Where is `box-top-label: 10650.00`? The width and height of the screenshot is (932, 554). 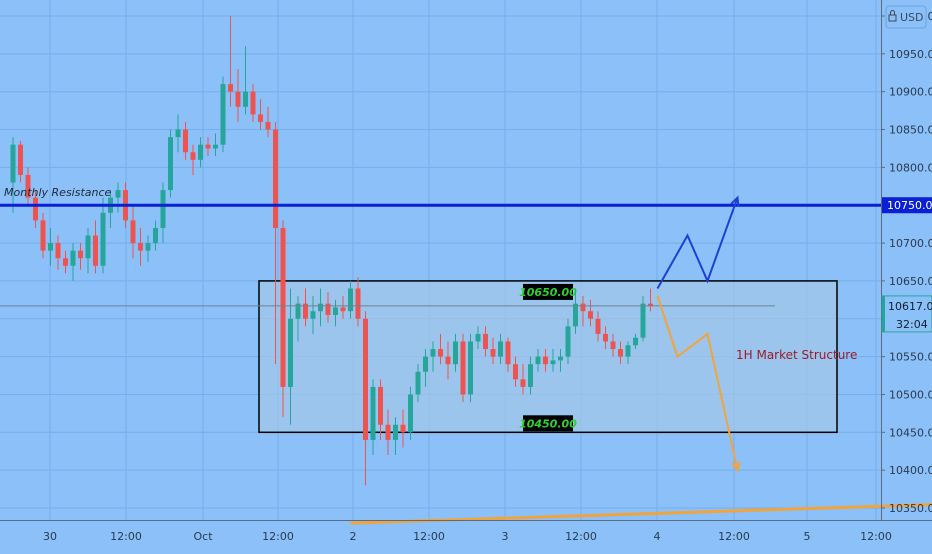 box-top-label: 10650.00 is located at coordinates (548, 292).